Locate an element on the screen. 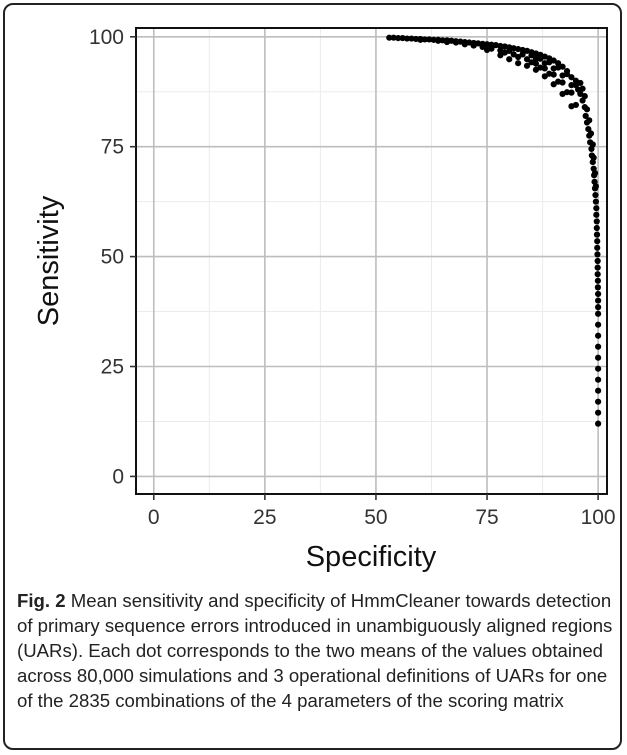  y-axis-title: Sensitivity is located at coordinates (49, 260).